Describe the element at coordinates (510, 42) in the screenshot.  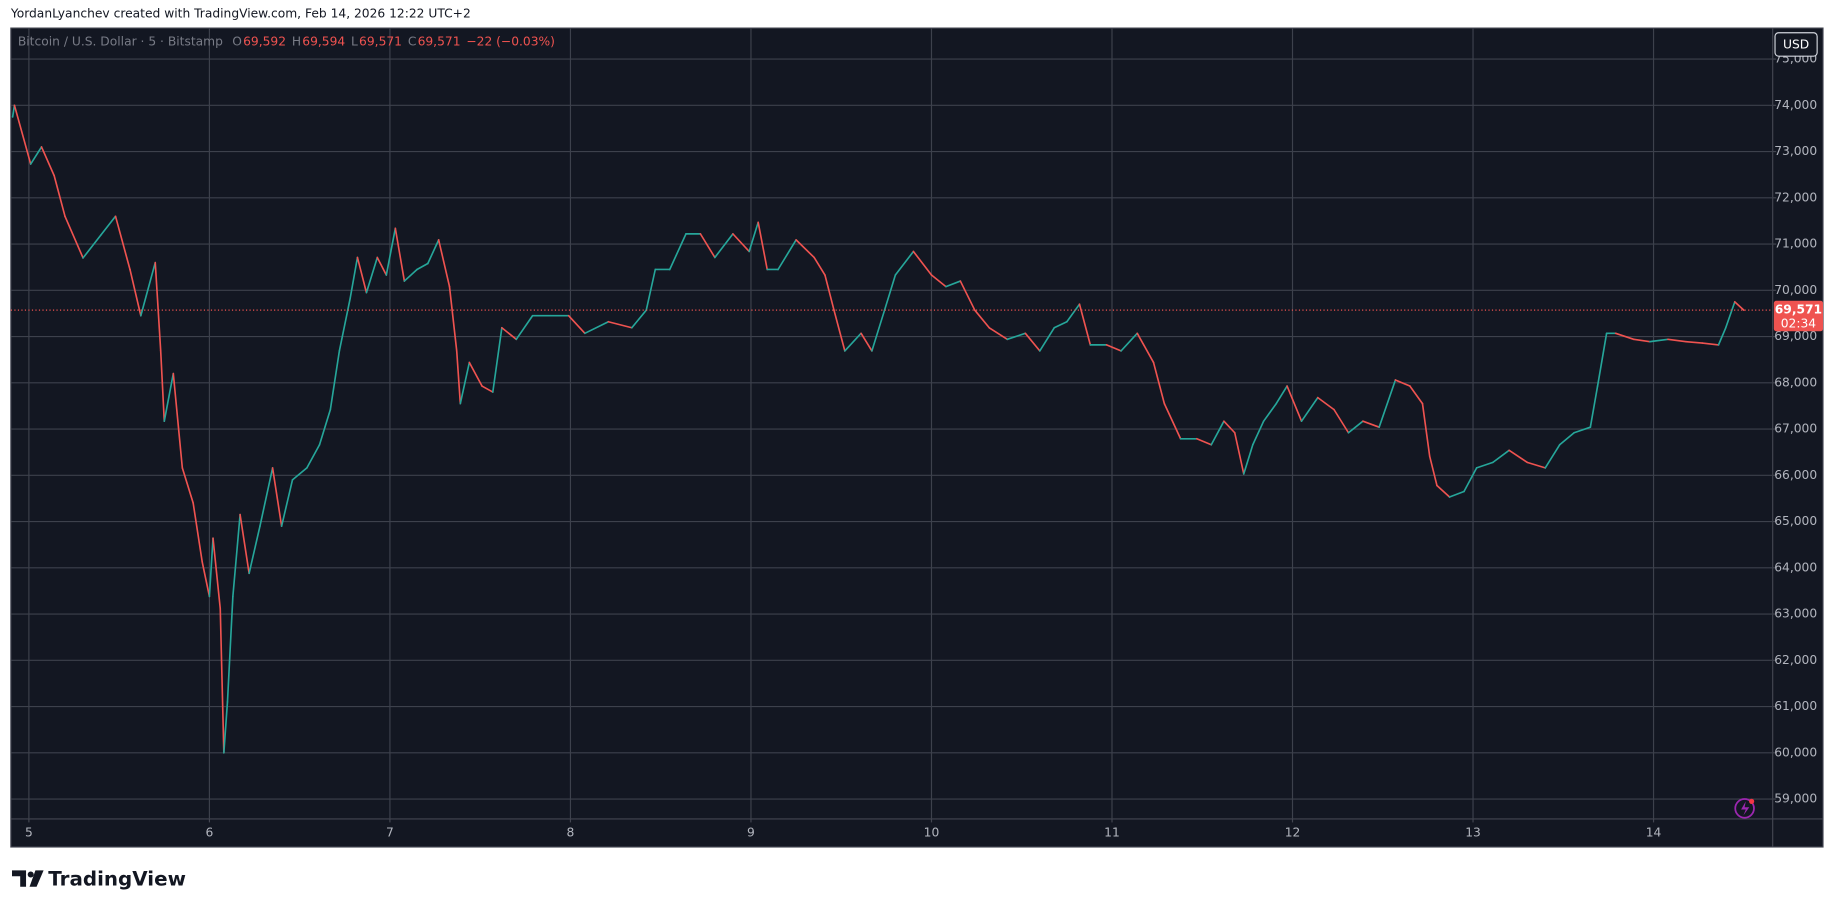
I see `change-value: −22 (−0.03%)` at that location.